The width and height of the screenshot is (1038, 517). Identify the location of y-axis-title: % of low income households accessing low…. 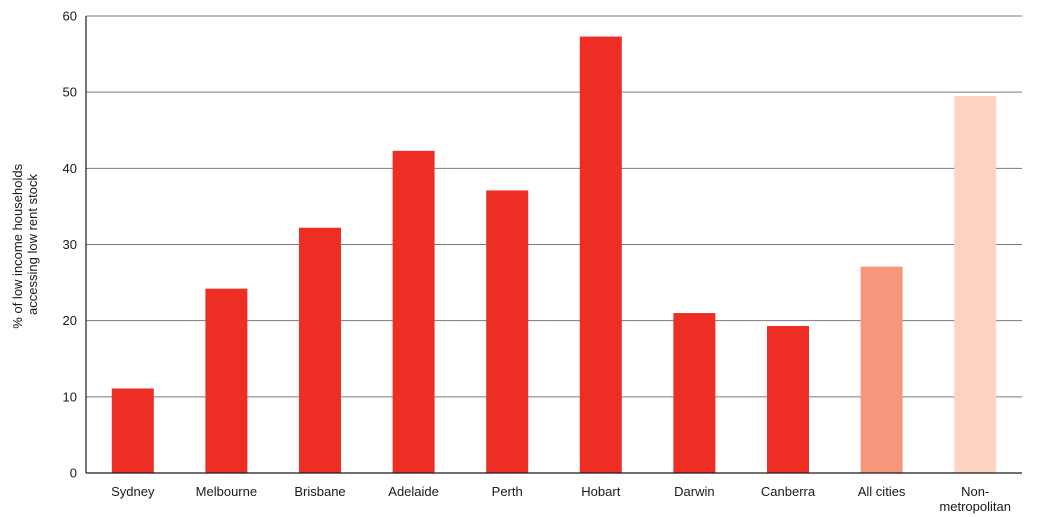
(25, 244).